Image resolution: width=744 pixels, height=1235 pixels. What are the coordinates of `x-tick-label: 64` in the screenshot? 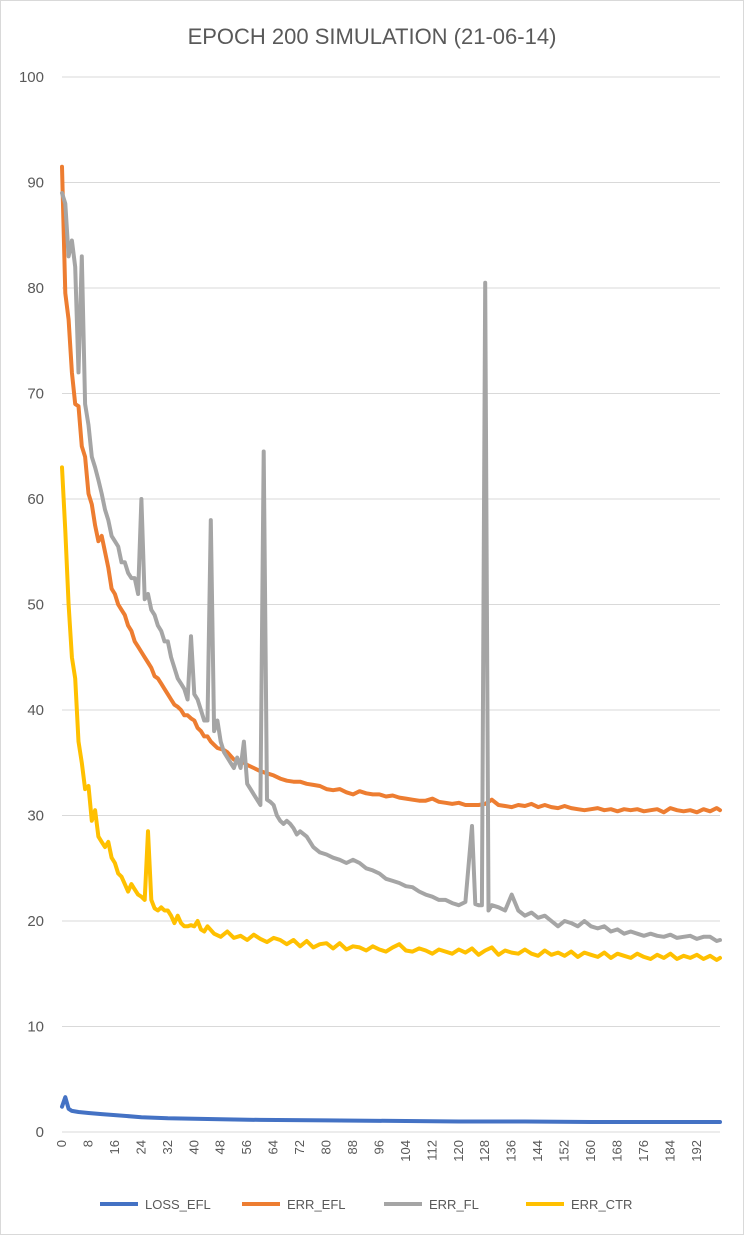 It's located at (273, 1147).